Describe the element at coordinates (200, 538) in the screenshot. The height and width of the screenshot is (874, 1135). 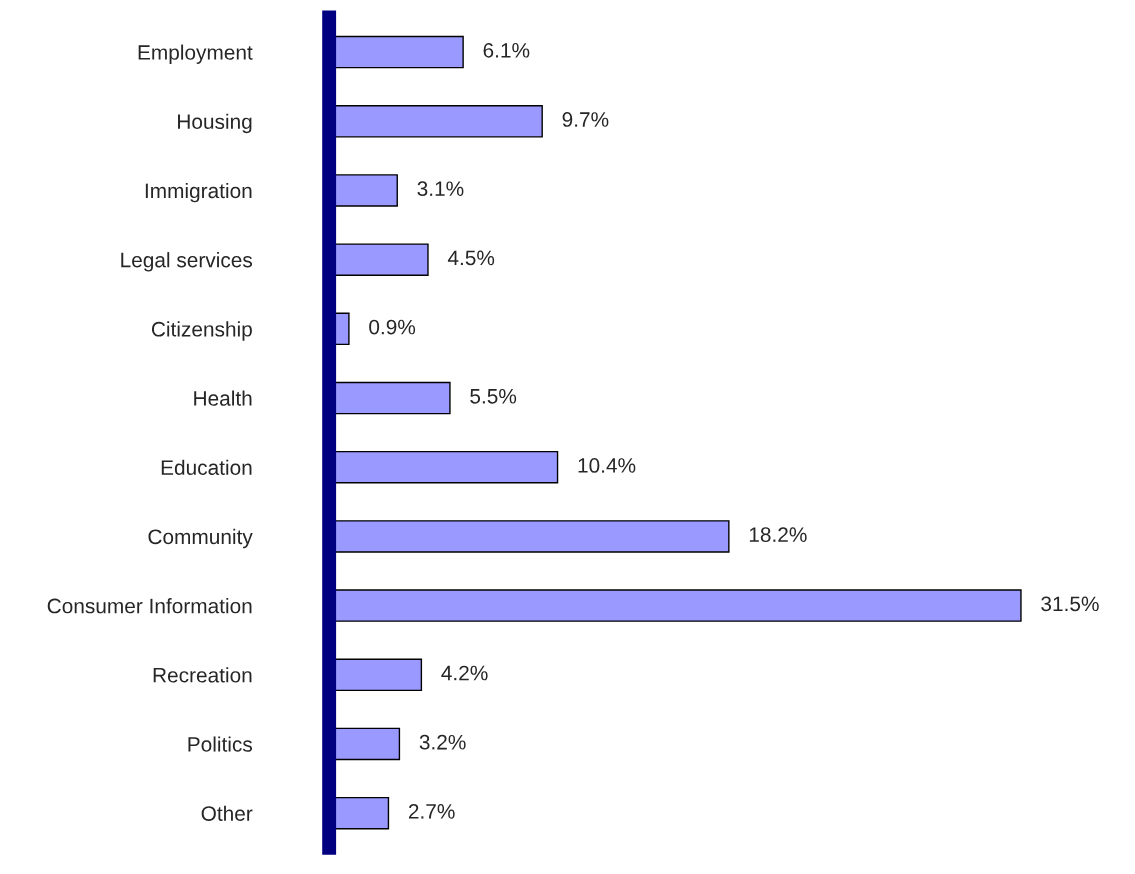
I see `y-tick-label: Community` at that location.